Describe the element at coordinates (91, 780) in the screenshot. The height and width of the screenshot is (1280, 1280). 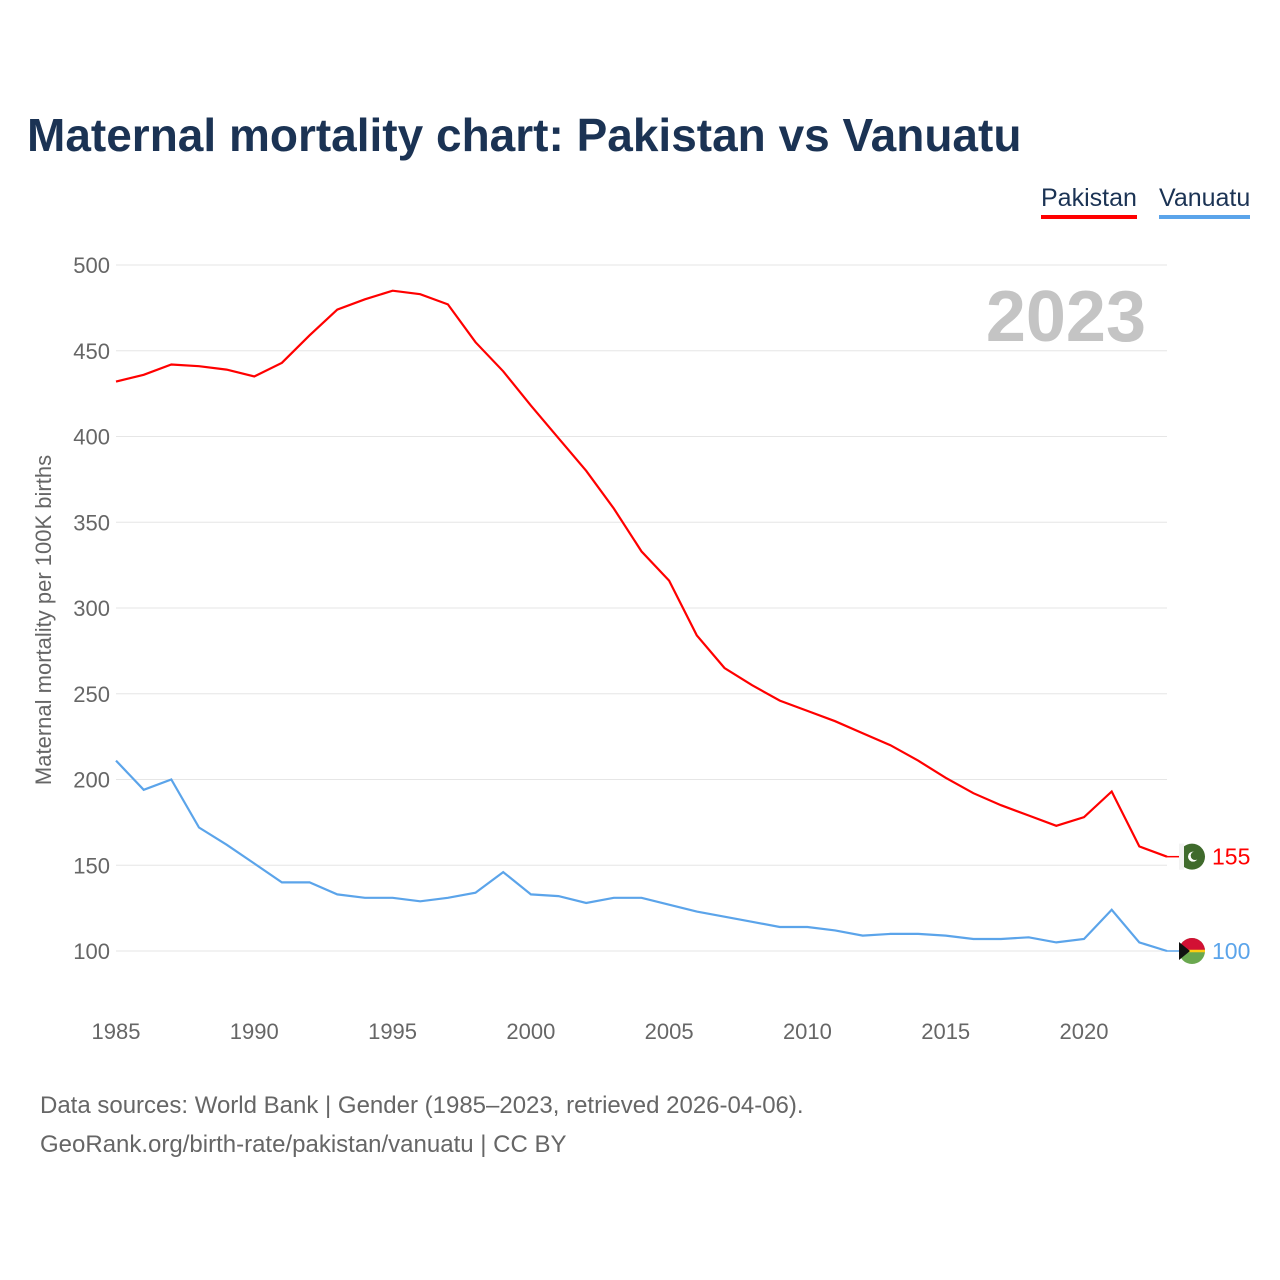
I see `y-tick-label: 200` at that location.